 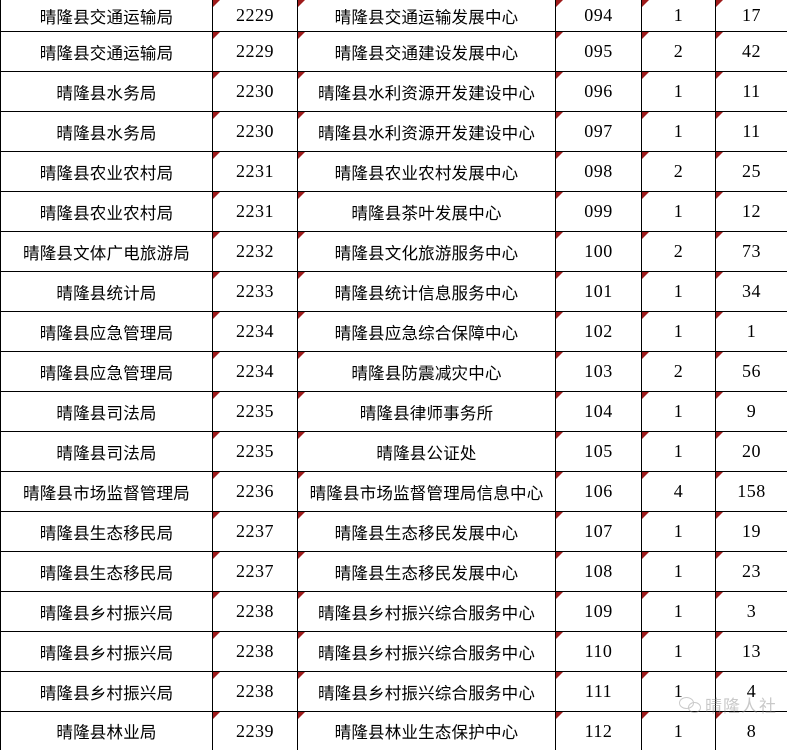 What do you see at coordinates (751, 212) in the screenshot?
I see `cell-count_b: 12` at bounding box center [751, 212].